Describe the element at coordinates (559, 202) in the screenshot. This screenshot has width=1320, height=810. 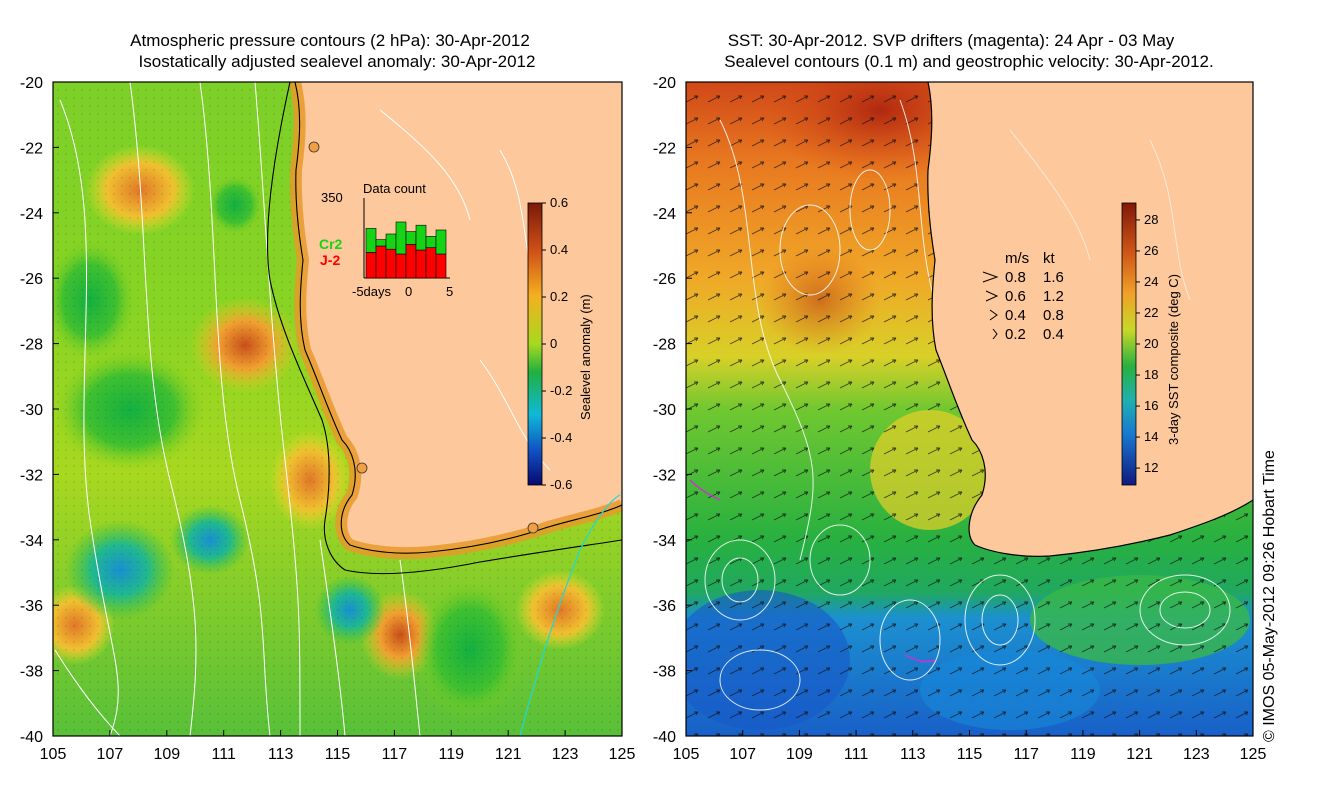
I see `colorbar-tick-label: 0.6` at that location.